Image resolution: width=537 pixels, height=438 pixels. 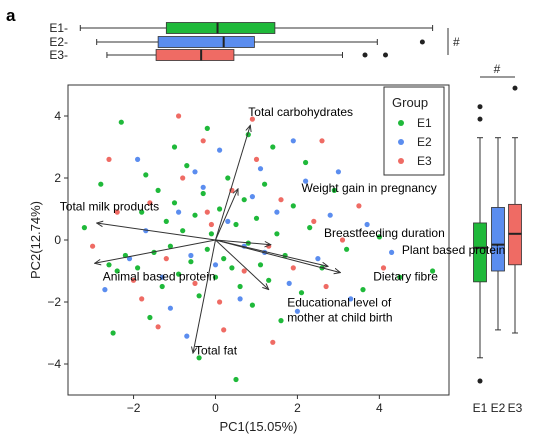 I want to click on loading-label-total-carbohydrates: Total carbohydrates, so click(x=300, y=112).